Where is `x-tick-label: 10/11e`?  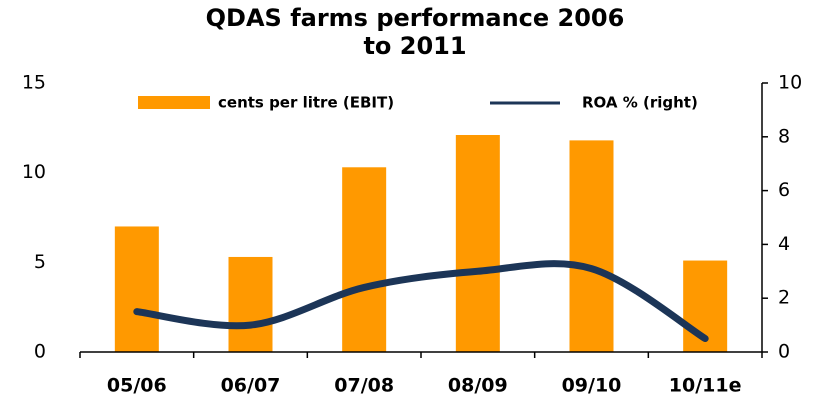 x-tick-label: 10/11e is located at coordinates (705, 386).